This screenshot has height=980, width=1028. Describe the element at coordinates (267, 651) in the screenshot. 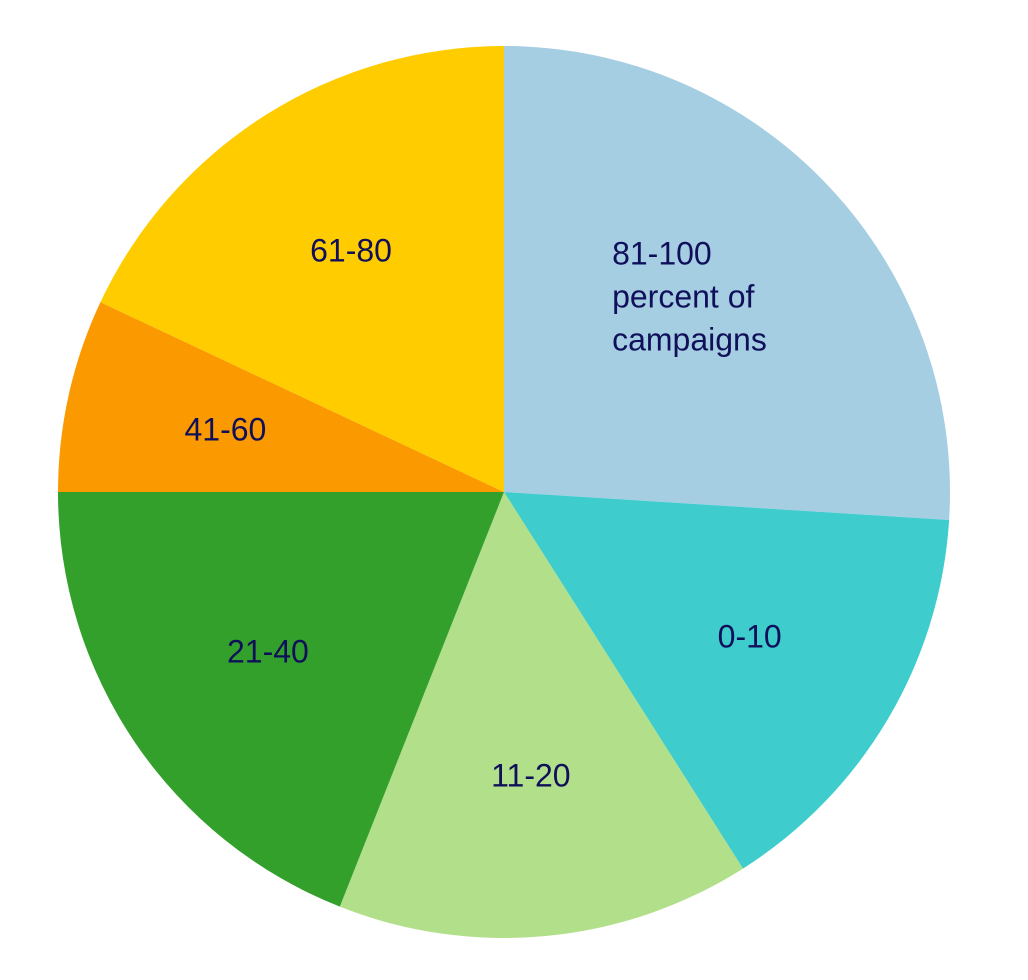

I see `slice-label: 21-40` at that location.